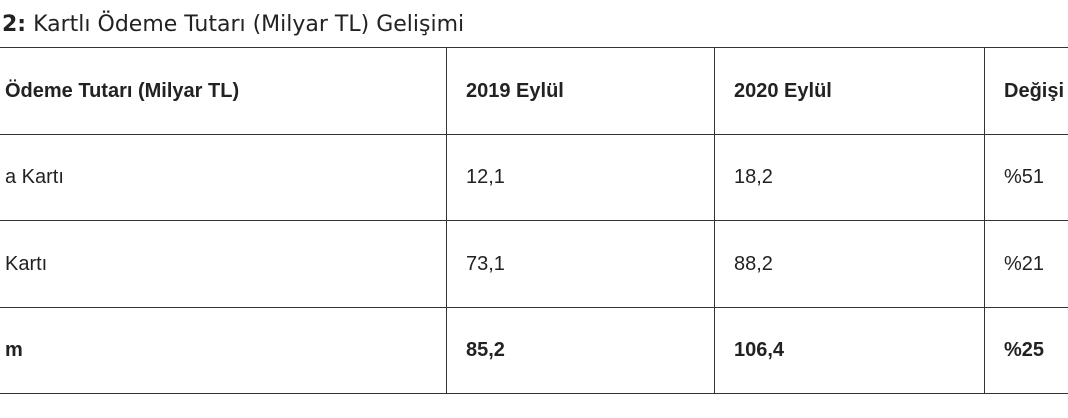 This screenshot has width=1068, height=418. Describe the element at coordinates (515, 90) in the screenshot. I see `header-cell: 2019 Eylül` at that location.